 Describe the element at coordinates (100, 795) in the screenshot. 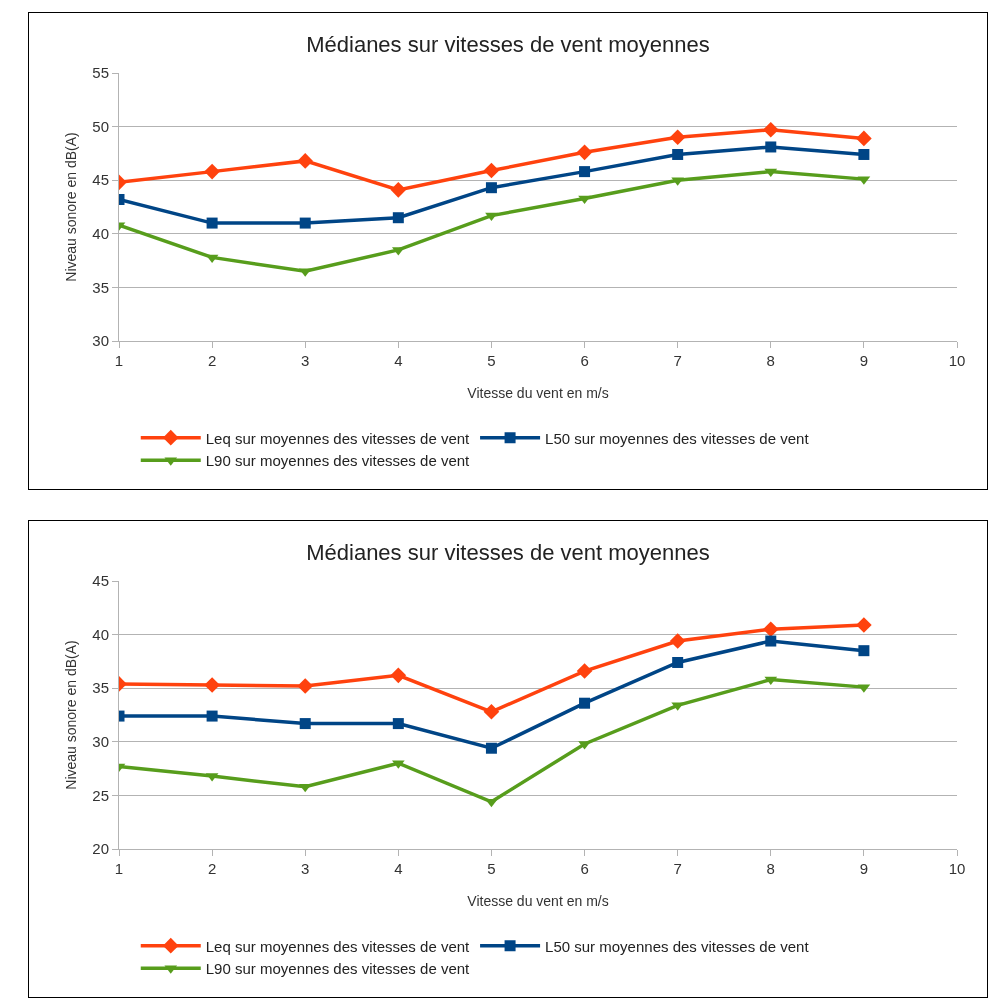

I see `y-tick-label: 25` at that location.